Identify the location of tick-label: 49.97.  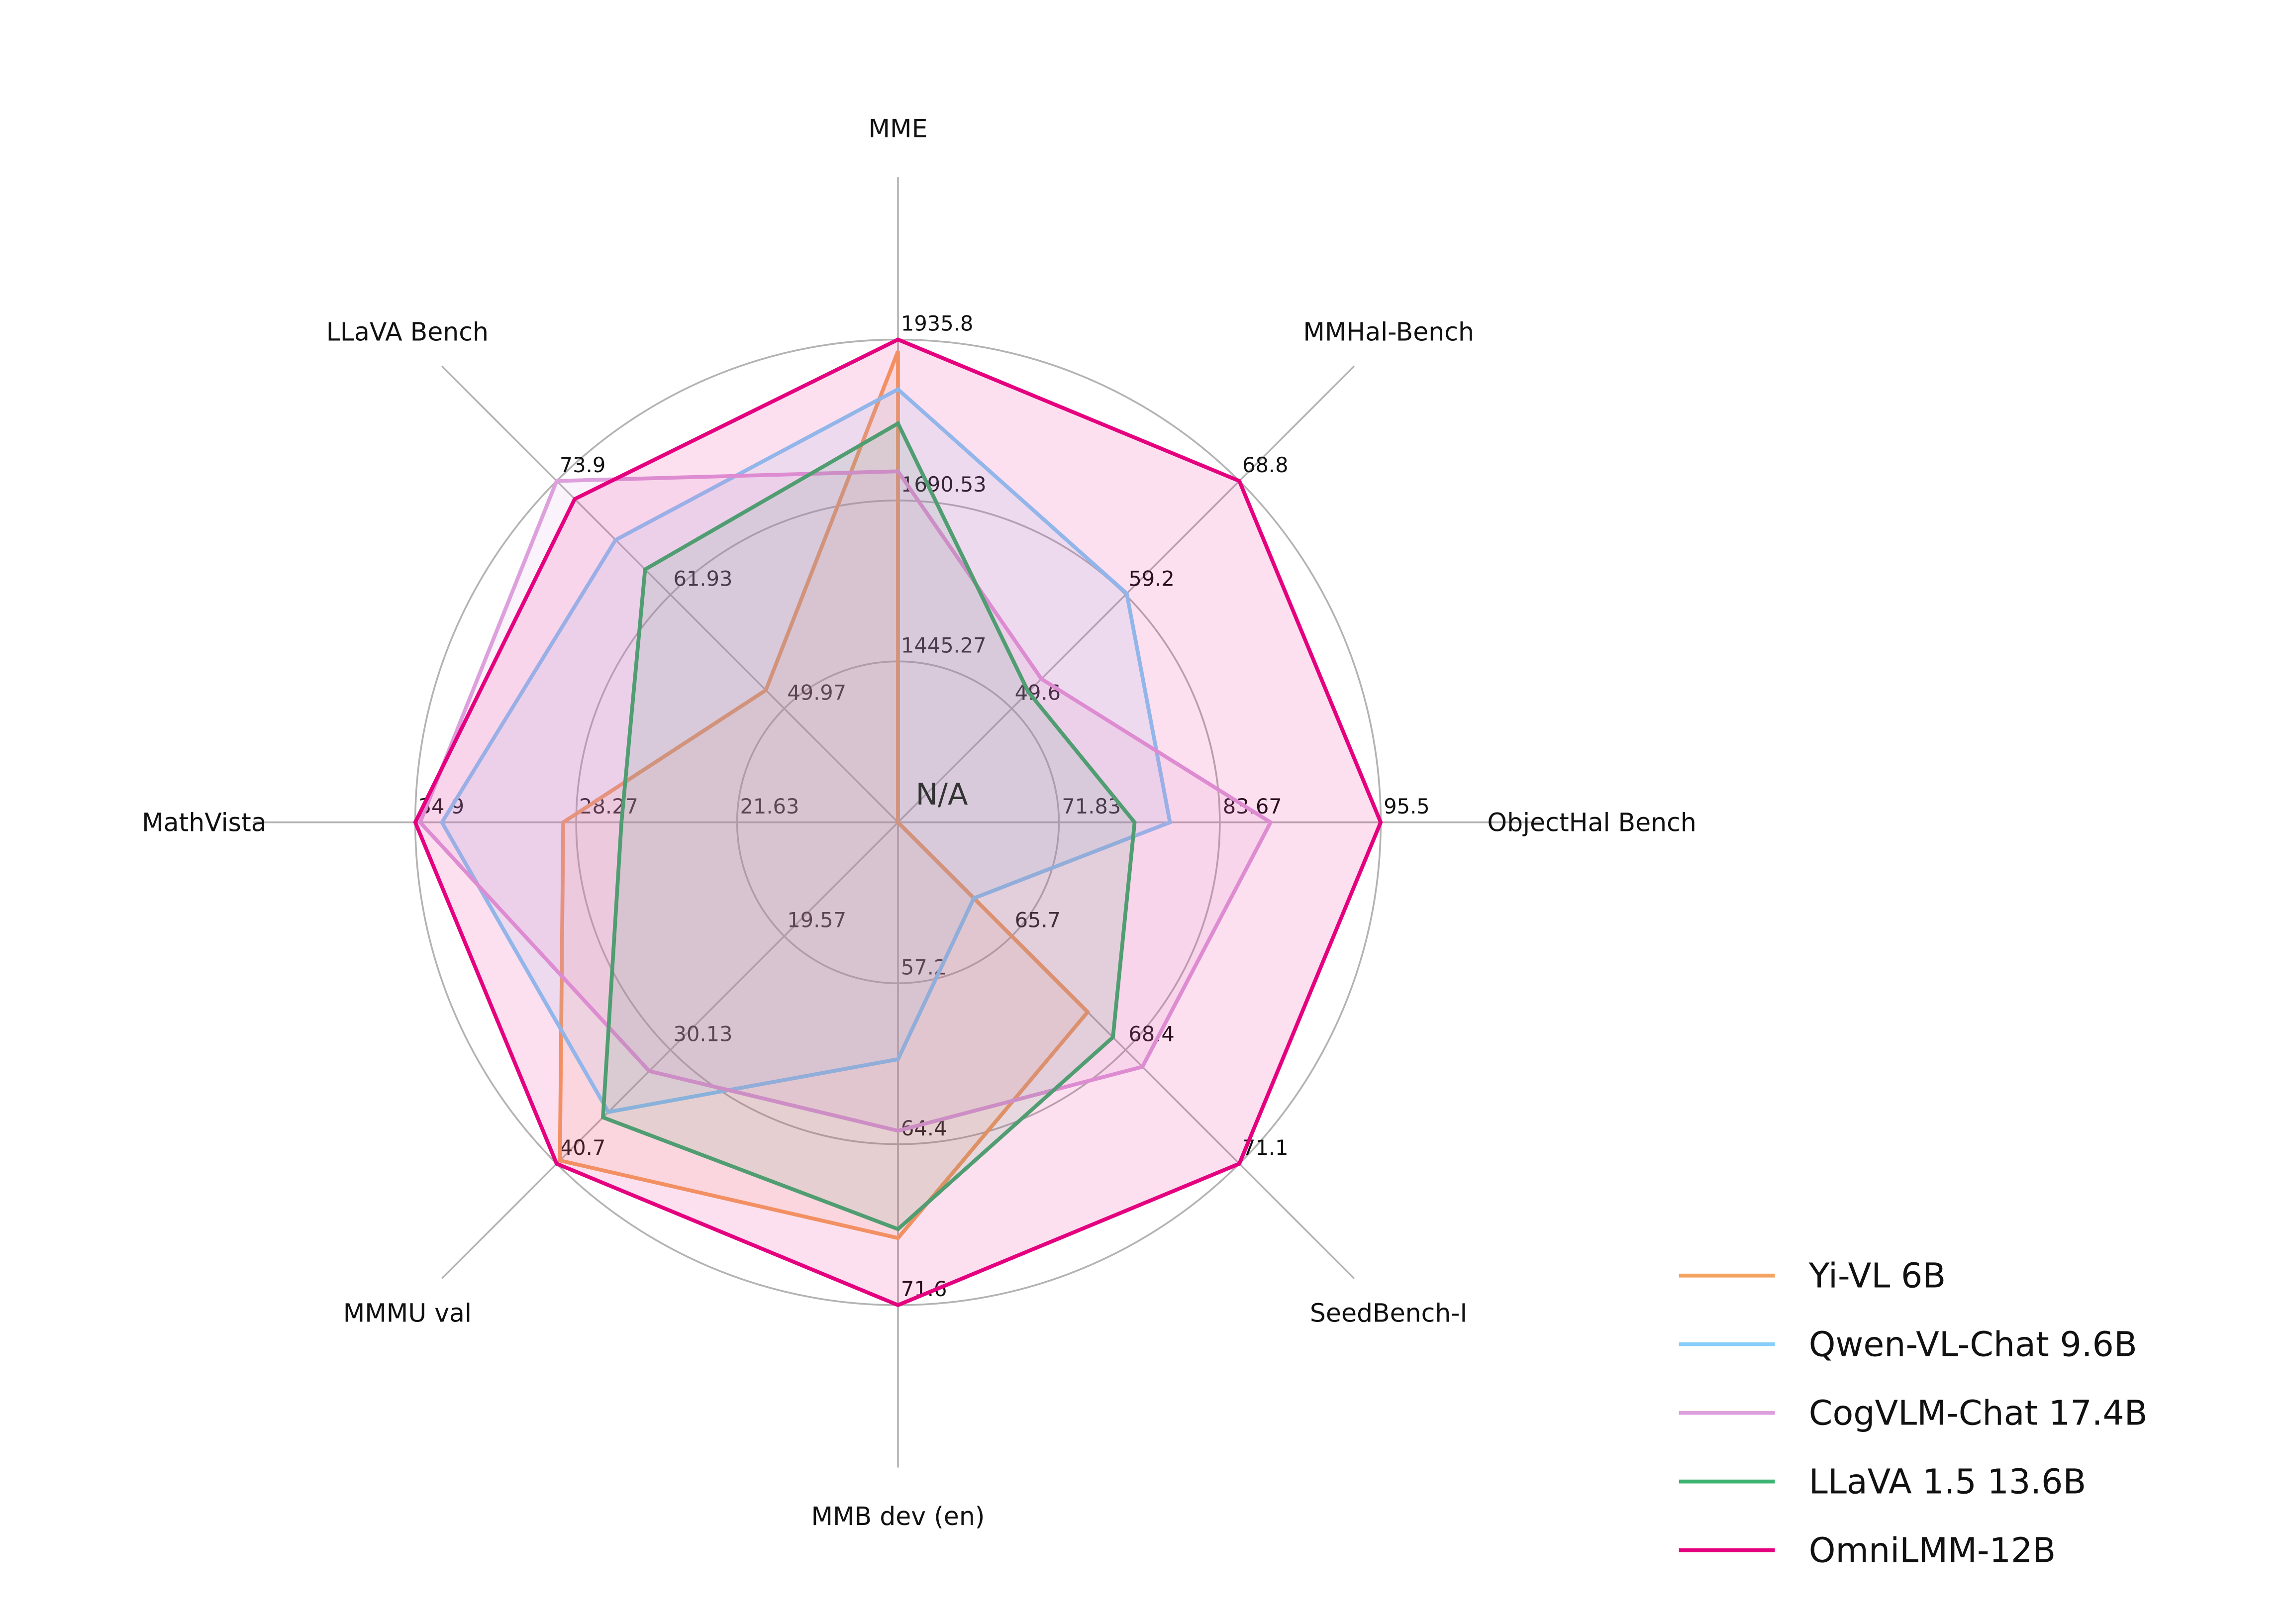
(817, 693).